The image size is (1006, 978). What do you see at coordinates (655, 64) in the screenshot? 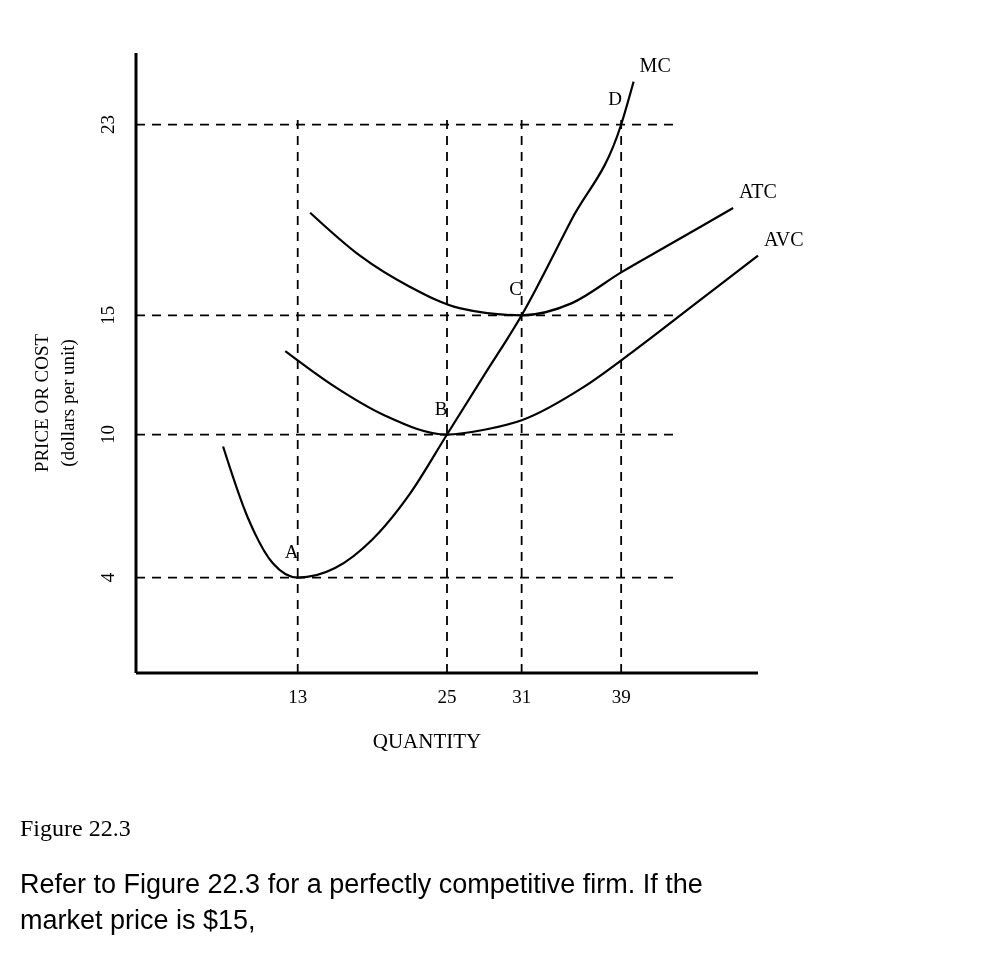
I see `series-label: MC` at bounding box center [655, 64].